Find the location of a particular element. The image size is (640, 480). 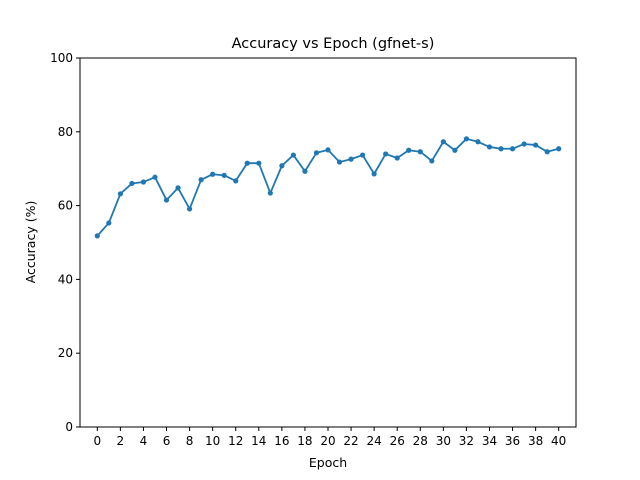

y-tick-label: 20 is located at coordinates (65, 353).